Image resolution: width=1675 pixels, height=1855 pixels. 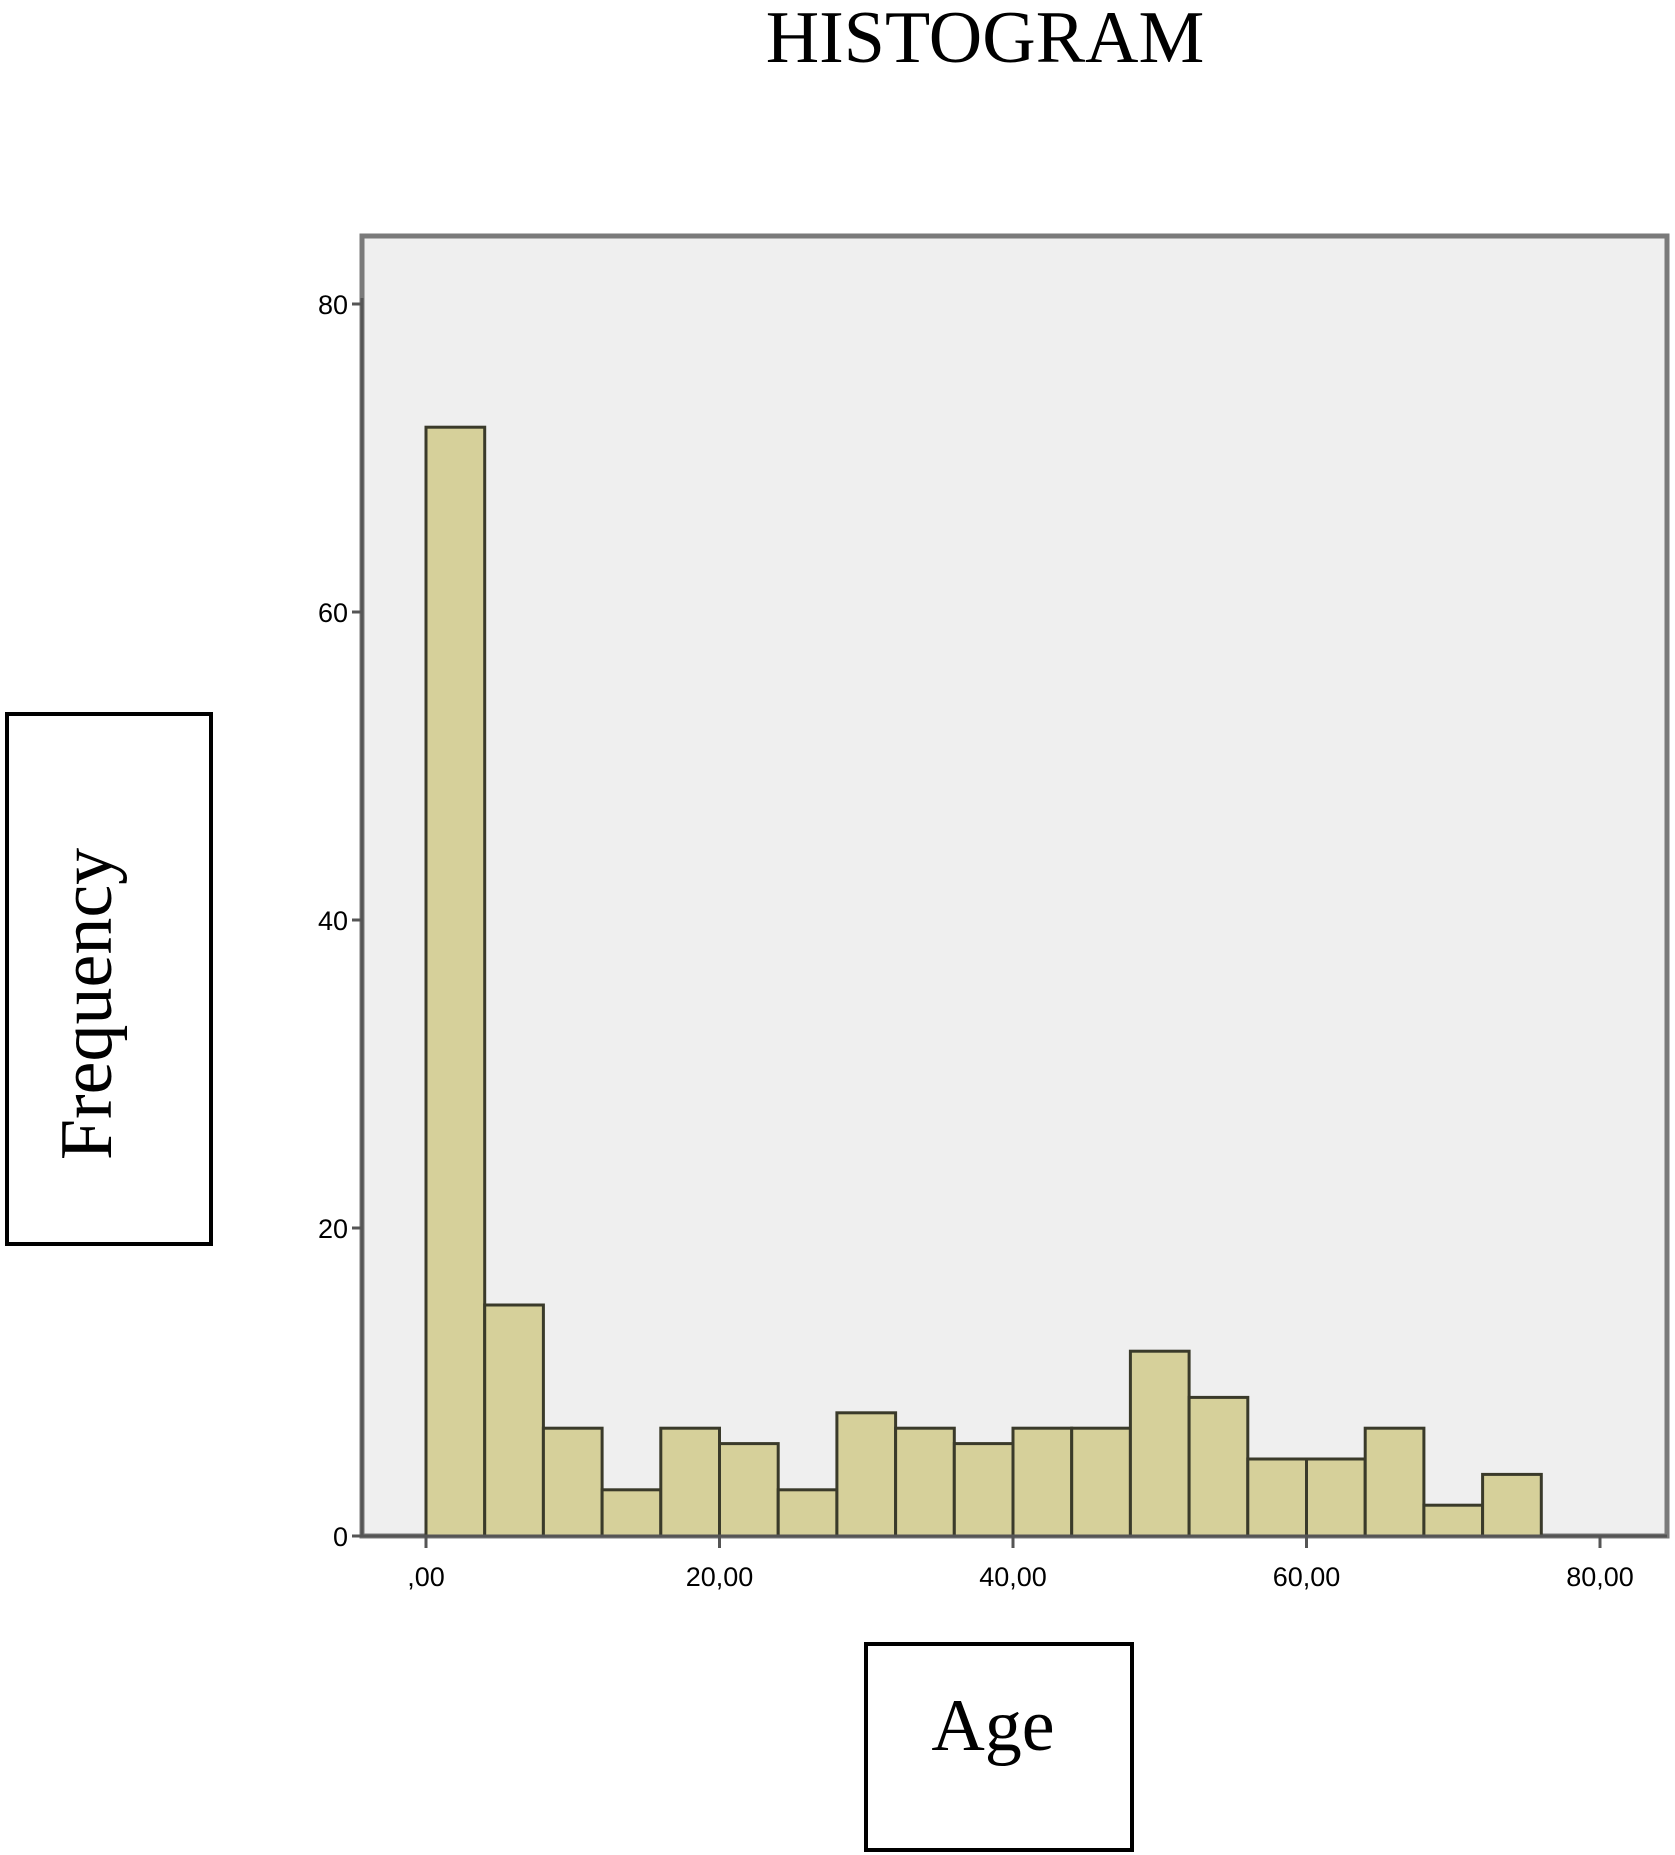 What do you see at coordinates (720, 1577) in the screenshot?
I see `x-tick-label: 20,00` at bounding box center [720, 1577].